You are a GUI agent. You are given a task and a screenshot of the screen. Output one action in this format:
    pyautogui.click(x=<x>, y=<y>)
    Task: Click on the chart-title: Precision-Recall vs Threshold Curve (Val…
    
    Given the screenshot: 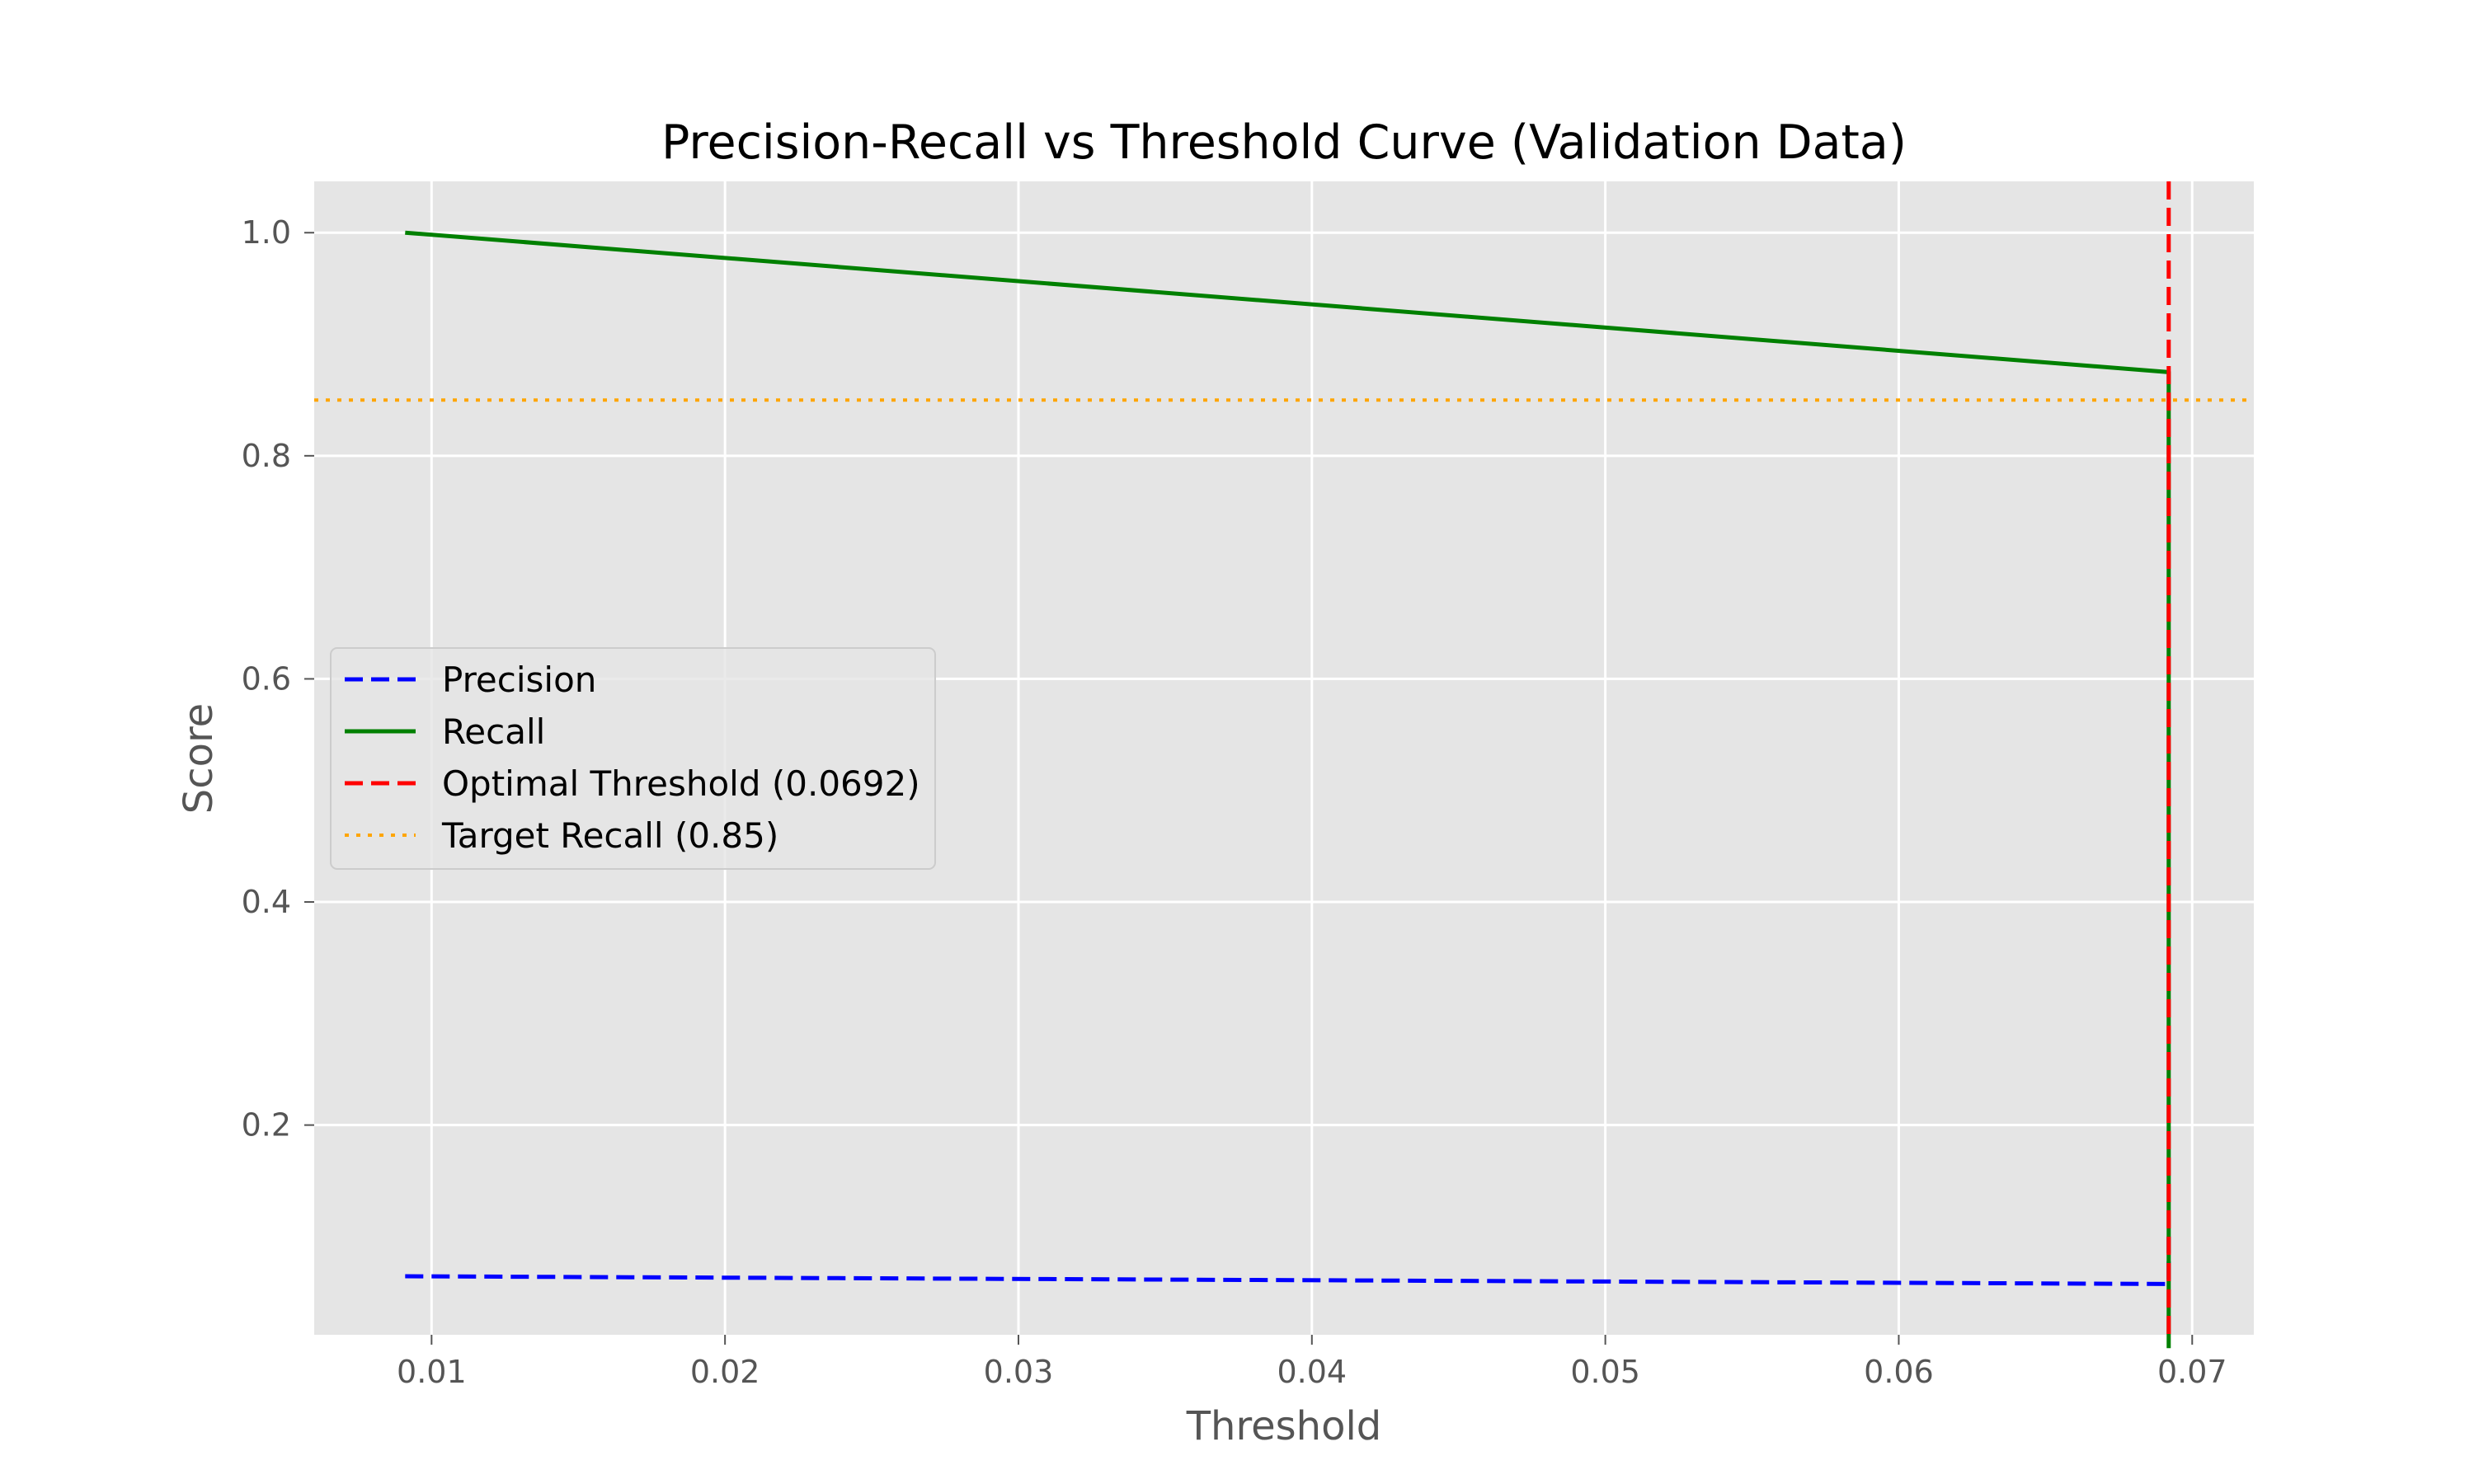 What is the action you would take?
    pyautogui.click(x=1284, y=142)
    